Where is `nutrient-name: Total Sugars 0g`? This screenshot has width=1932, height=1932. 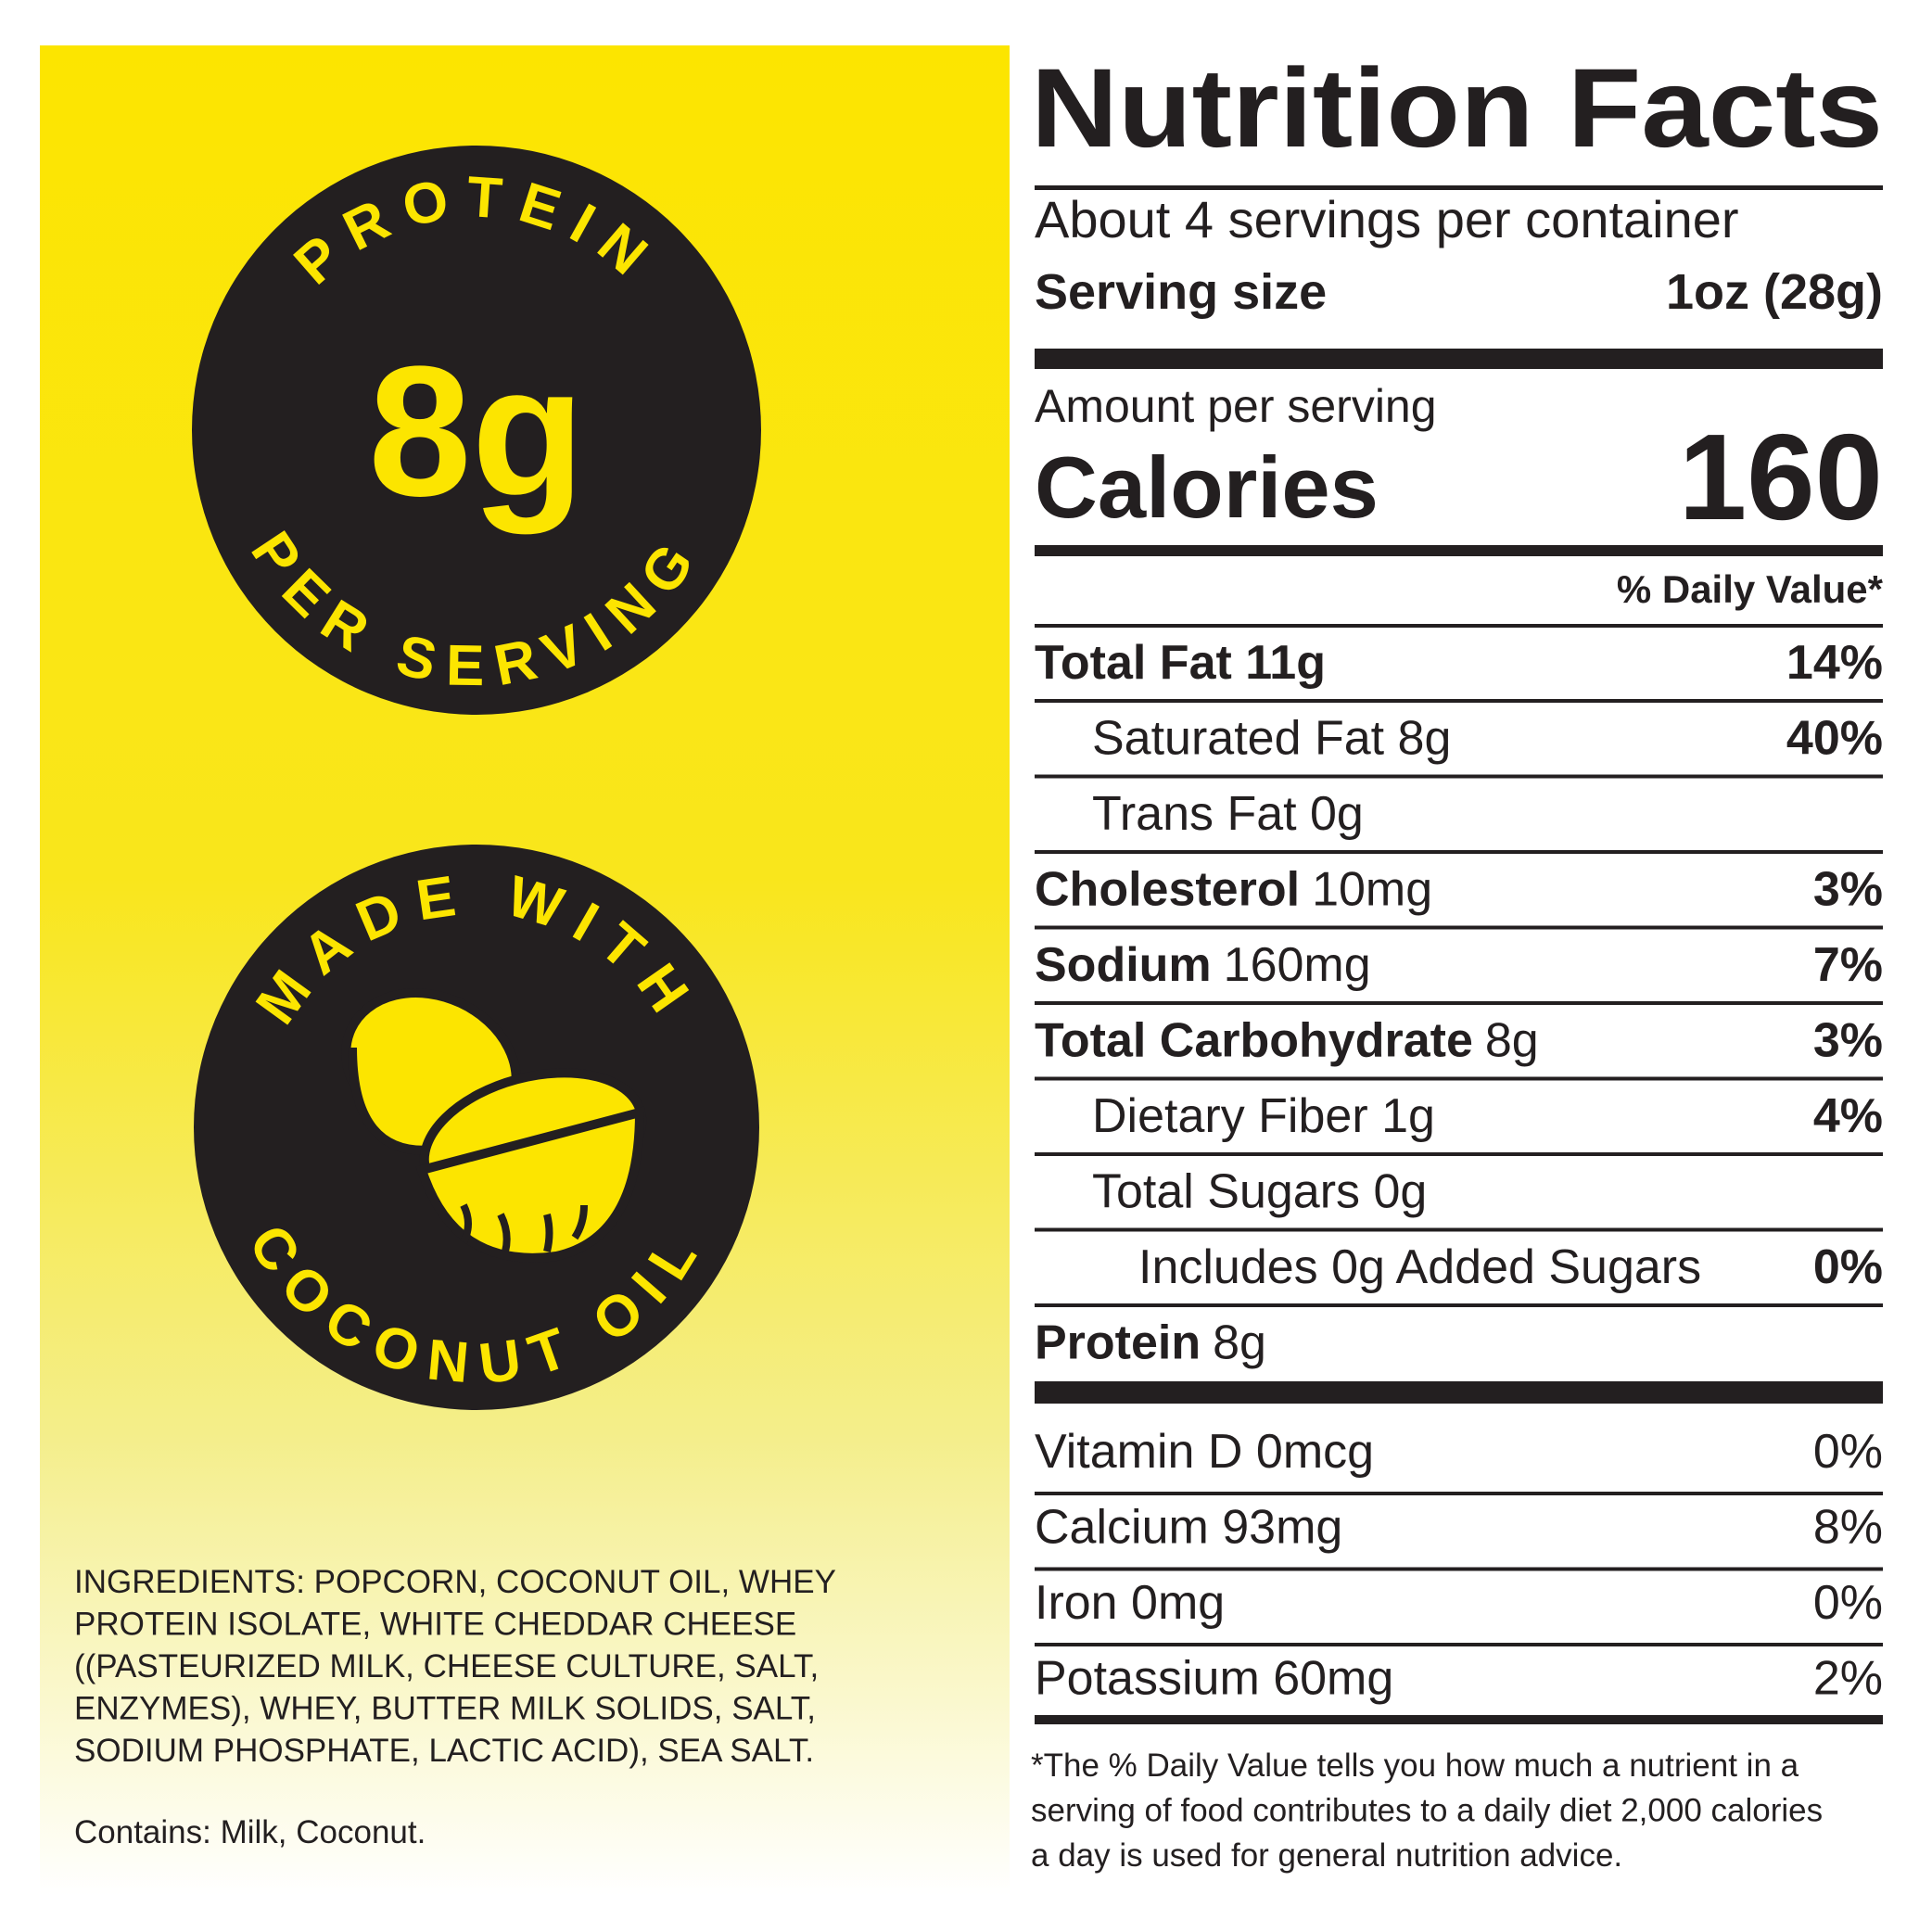 nutrient-name: Total Sugars 0g is located at coordinates (1259, 1192).